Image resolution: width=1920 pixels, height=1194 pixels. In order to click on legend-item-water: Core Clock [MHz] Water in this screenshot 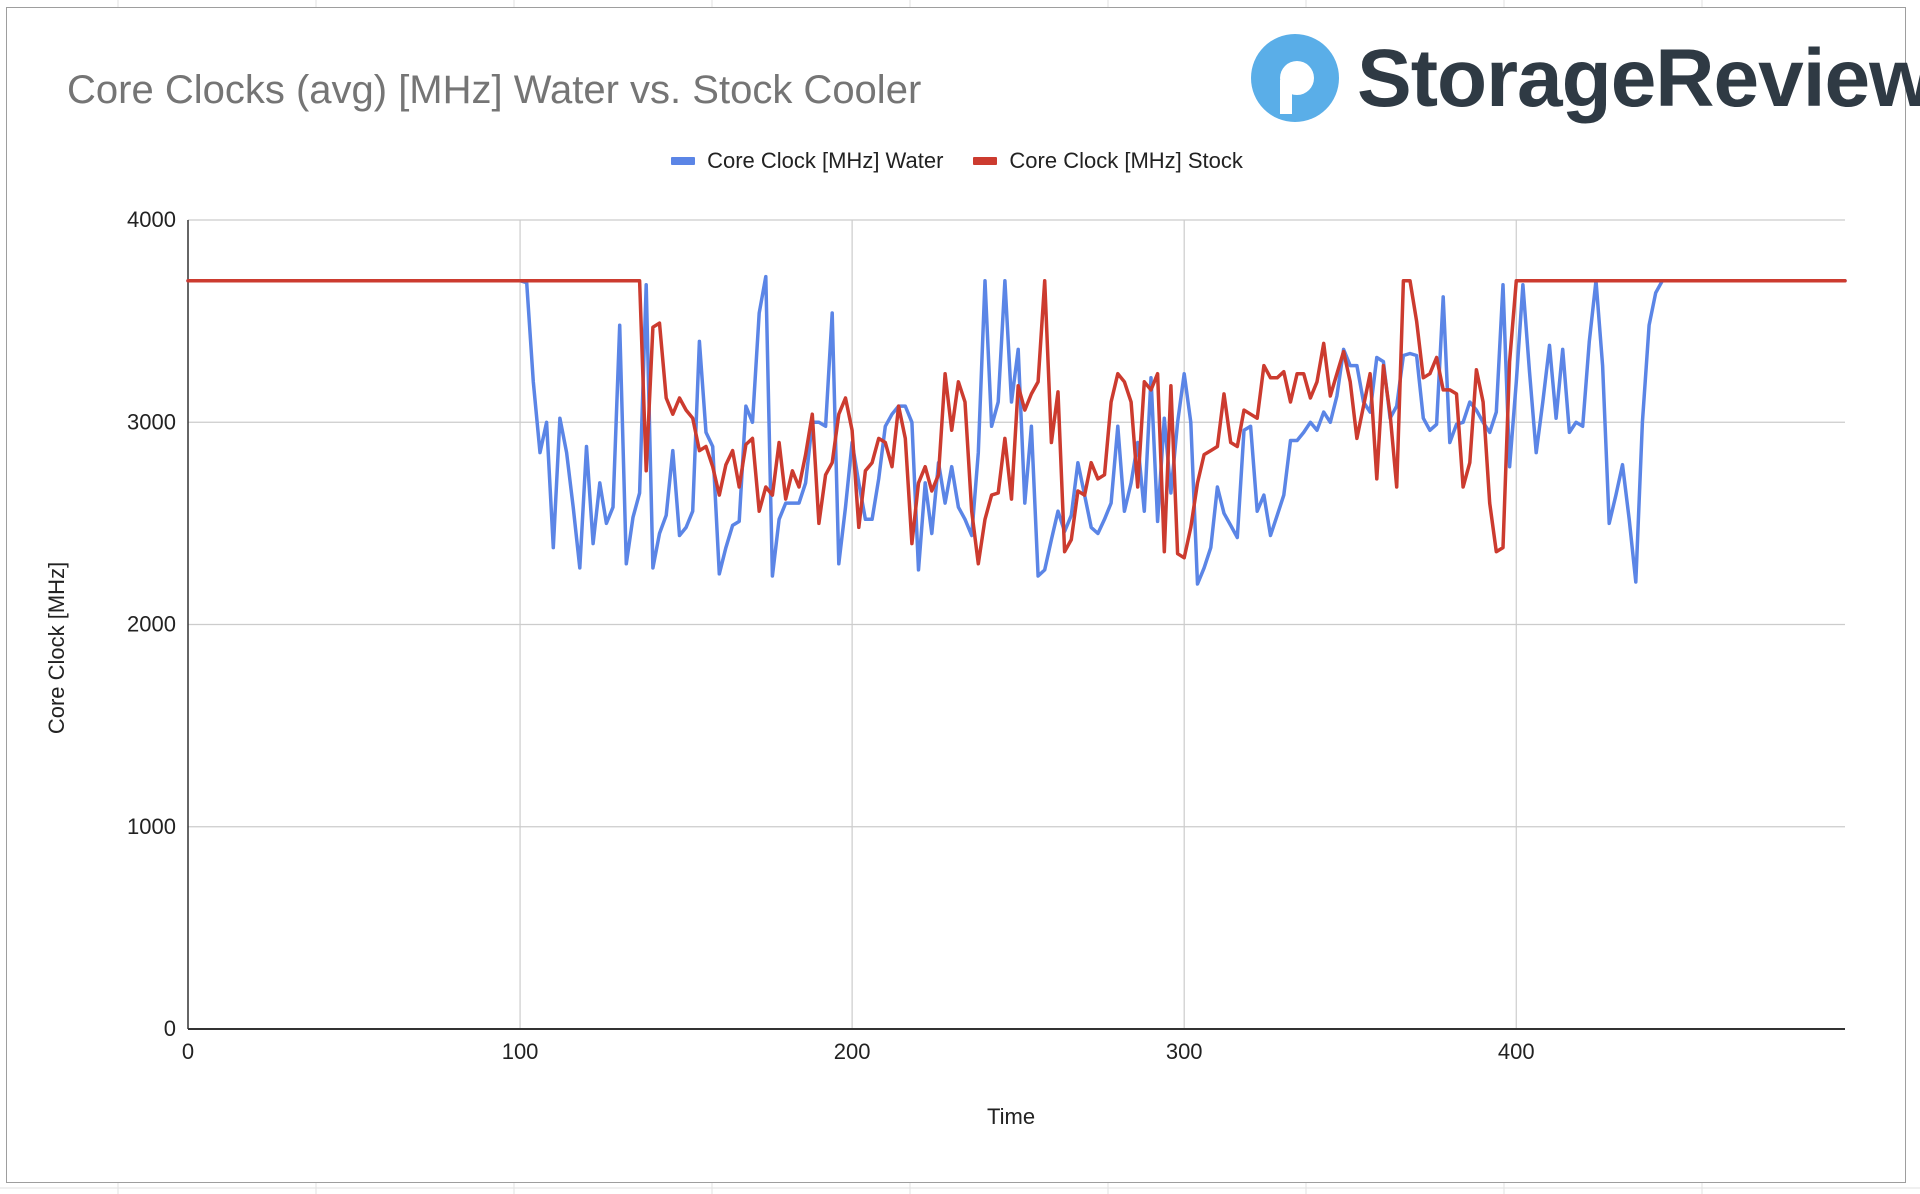, I will do `click(807, 161)`.